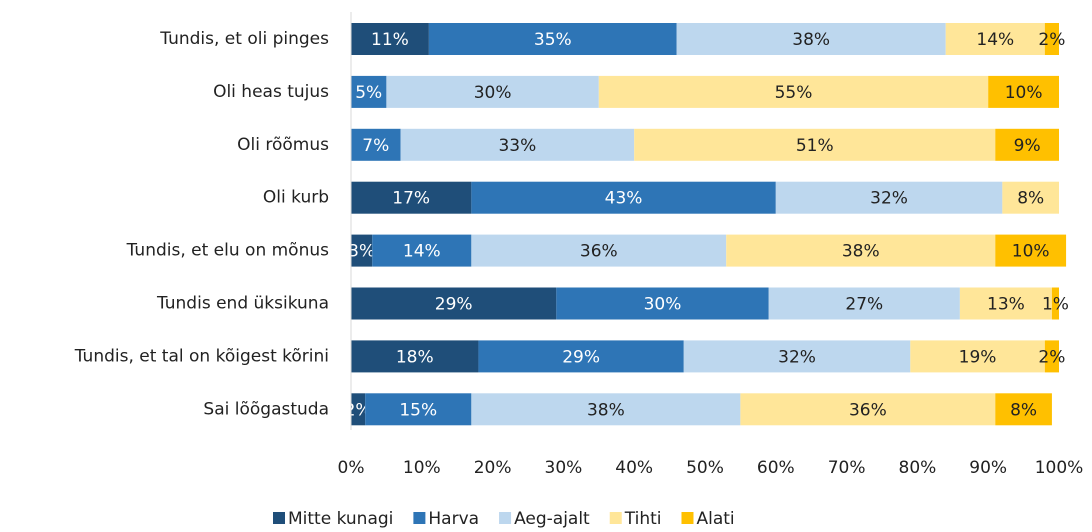 The width and height of the screenshot is (1092, 532). What do you see at coordinates (453, 519) in the screenshot?
I see `legend-label: Harva` at bounding box center [453, 519].